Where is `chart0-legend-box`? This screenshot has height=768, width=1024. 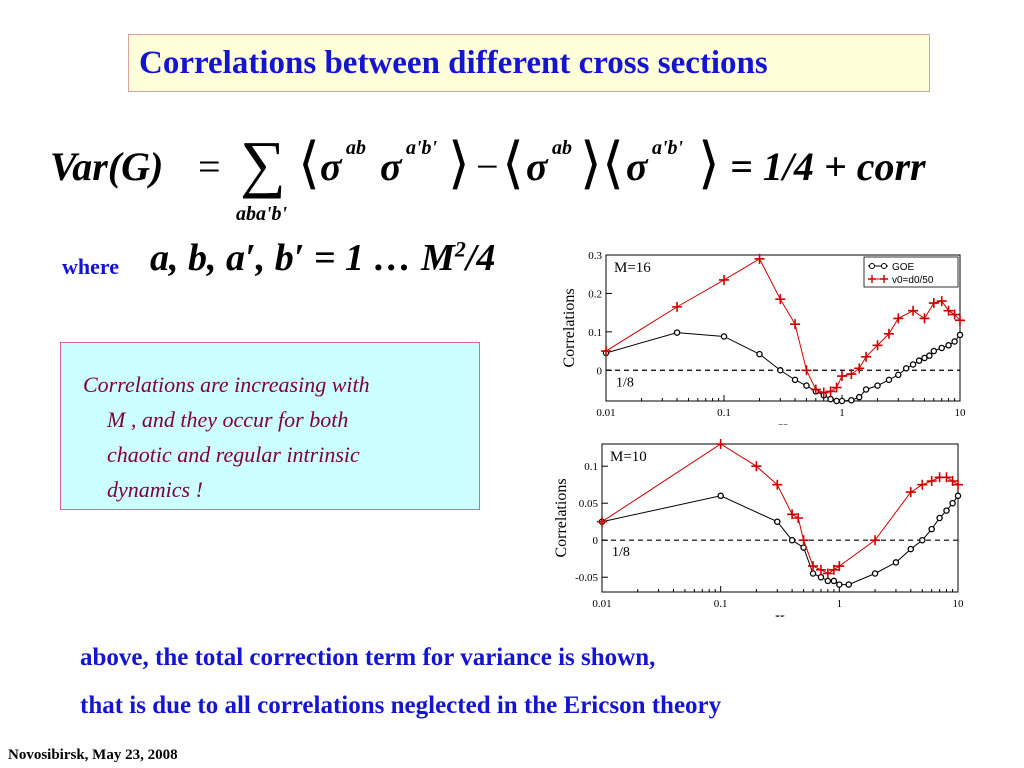 chart0-legend-box is located at coordinates (911, 272).